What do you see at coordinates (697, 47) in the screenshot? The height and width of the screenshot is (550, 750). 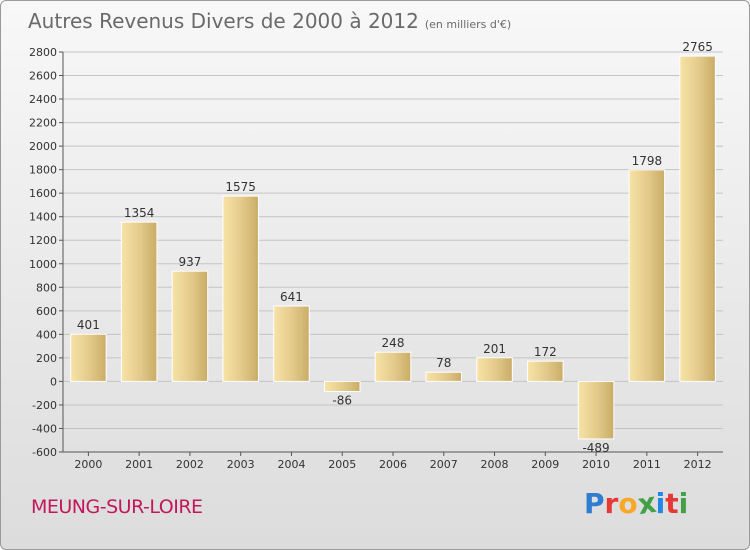 I see `data-label: 2765` at bounding box center [697, 47].